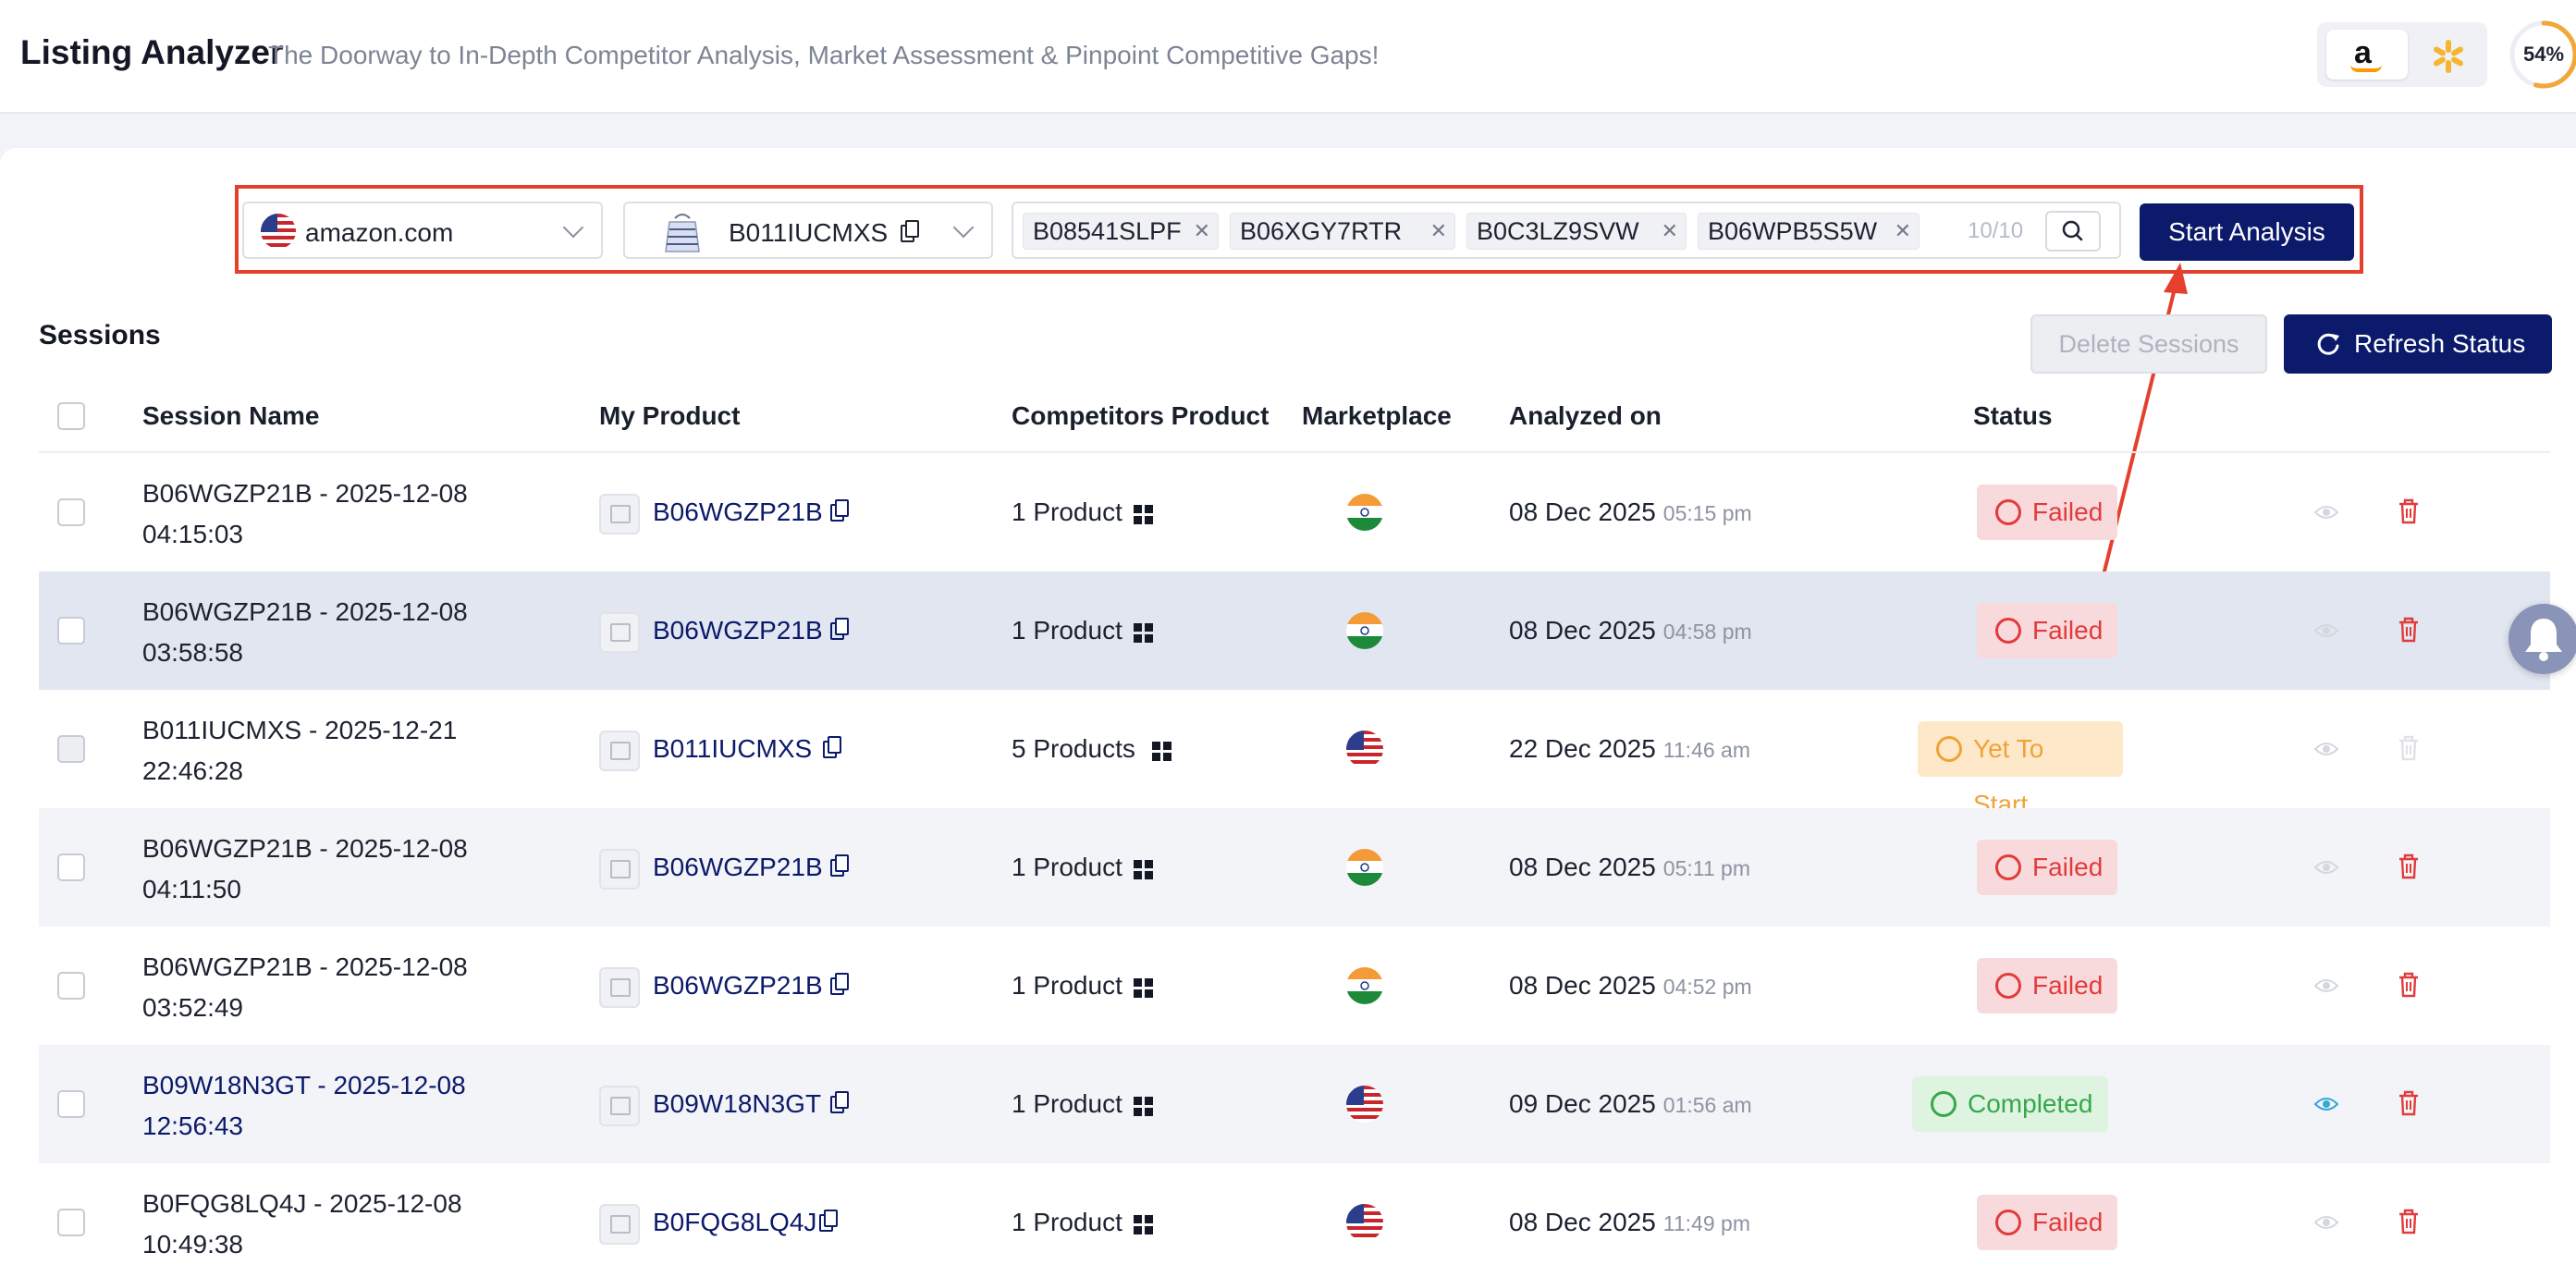 Image resolution: width=2576 pixels, height=1265 pixels. I want to click on marketplace-value: amazon.com, so click(379, 232).